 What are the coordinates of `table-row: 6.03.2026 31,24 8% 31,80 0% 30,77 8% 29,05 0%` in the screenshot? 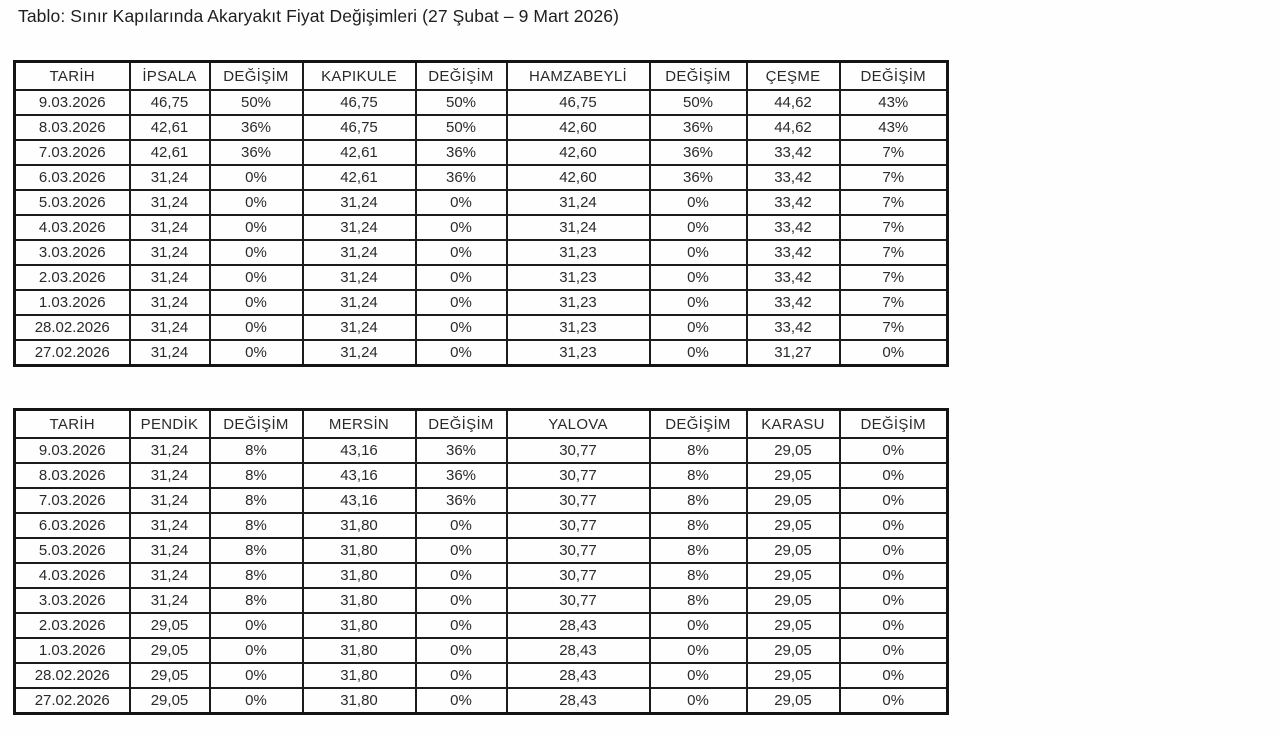 It's located at (481, 525).